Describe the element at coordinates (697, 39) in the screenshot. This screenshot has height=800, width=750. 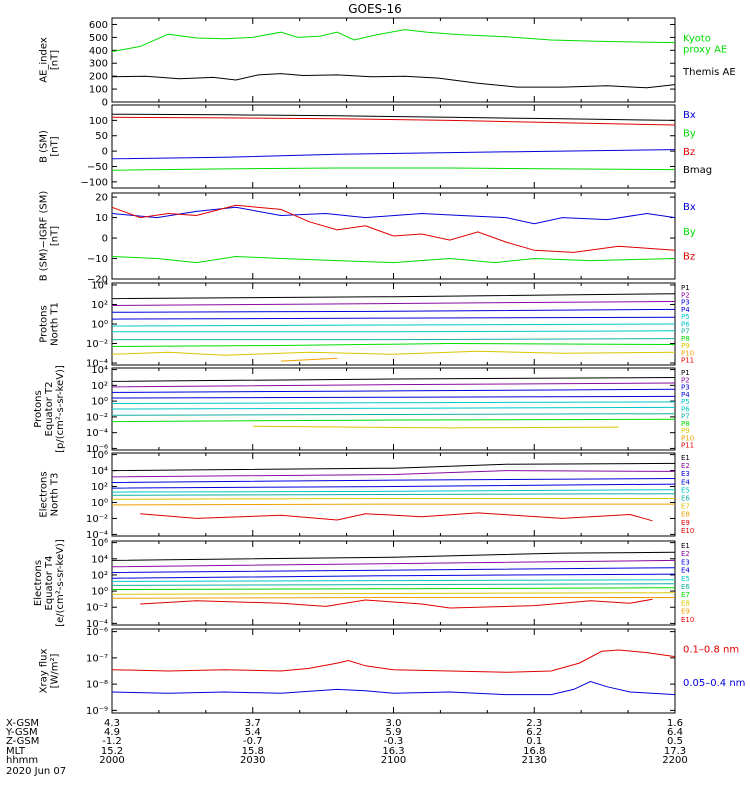
I see `legend-label: Kyoto` at that location.